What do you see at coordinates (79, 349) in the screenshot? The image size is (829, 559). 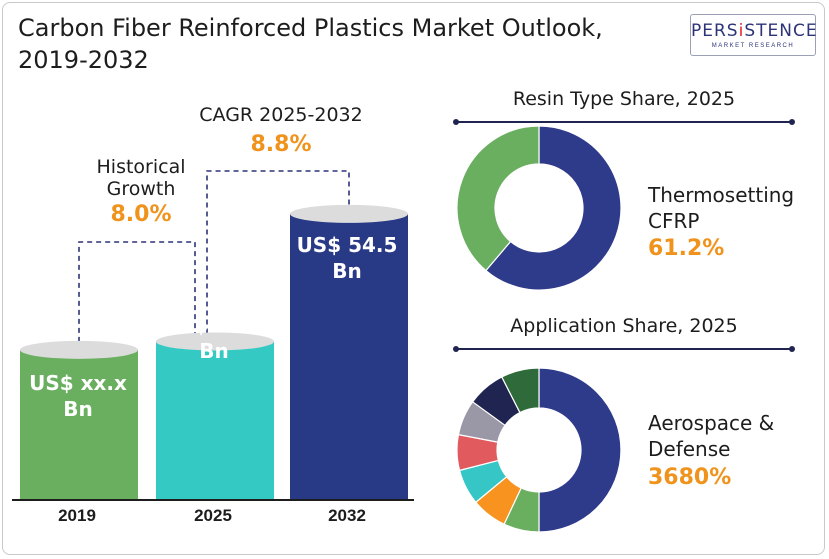 I see `bar-cap-2019` at bounding box center [79, 349].